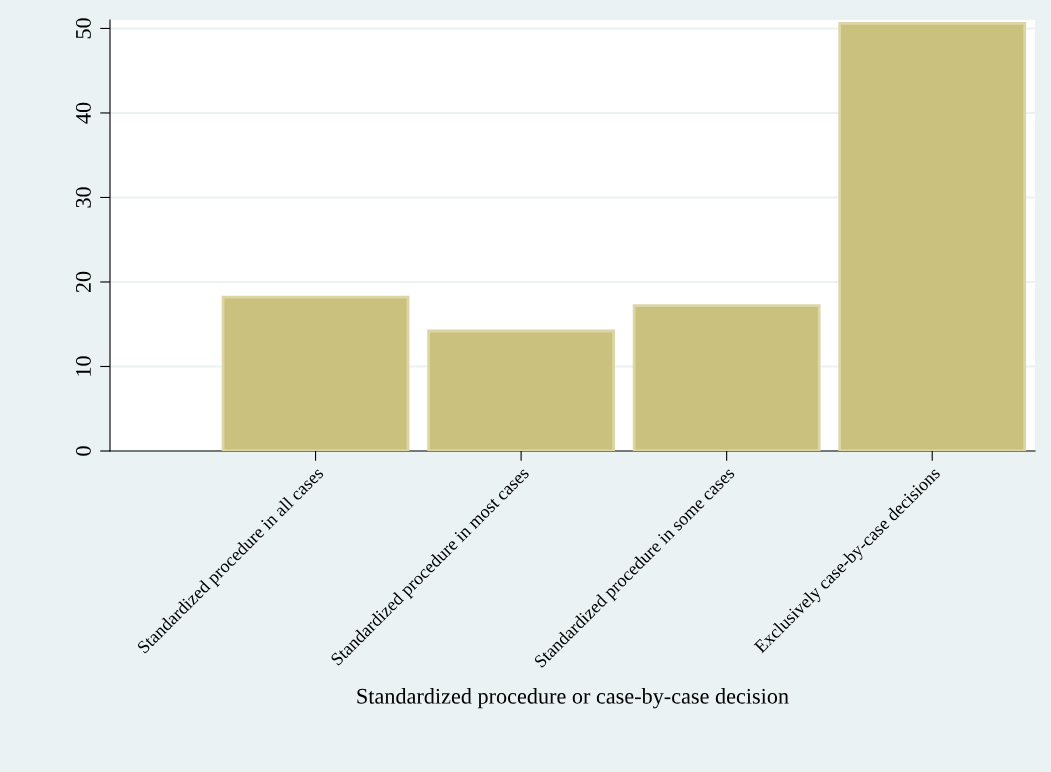 This screenshot has width=1051, height=772. Describe the element at coordinates (83, 28) in the screenshot. I see `y-tick-label: 50` at that location.